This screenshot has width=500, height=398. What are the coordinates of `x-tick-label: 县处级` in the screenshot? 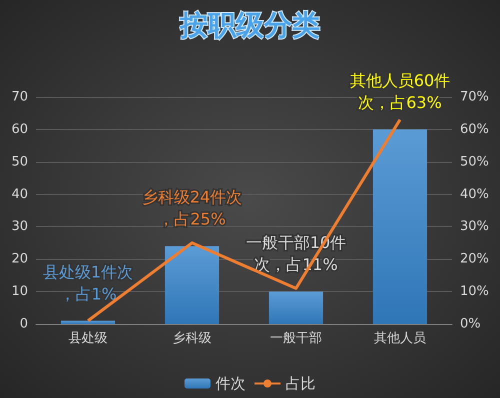 It's located at (88, 338).